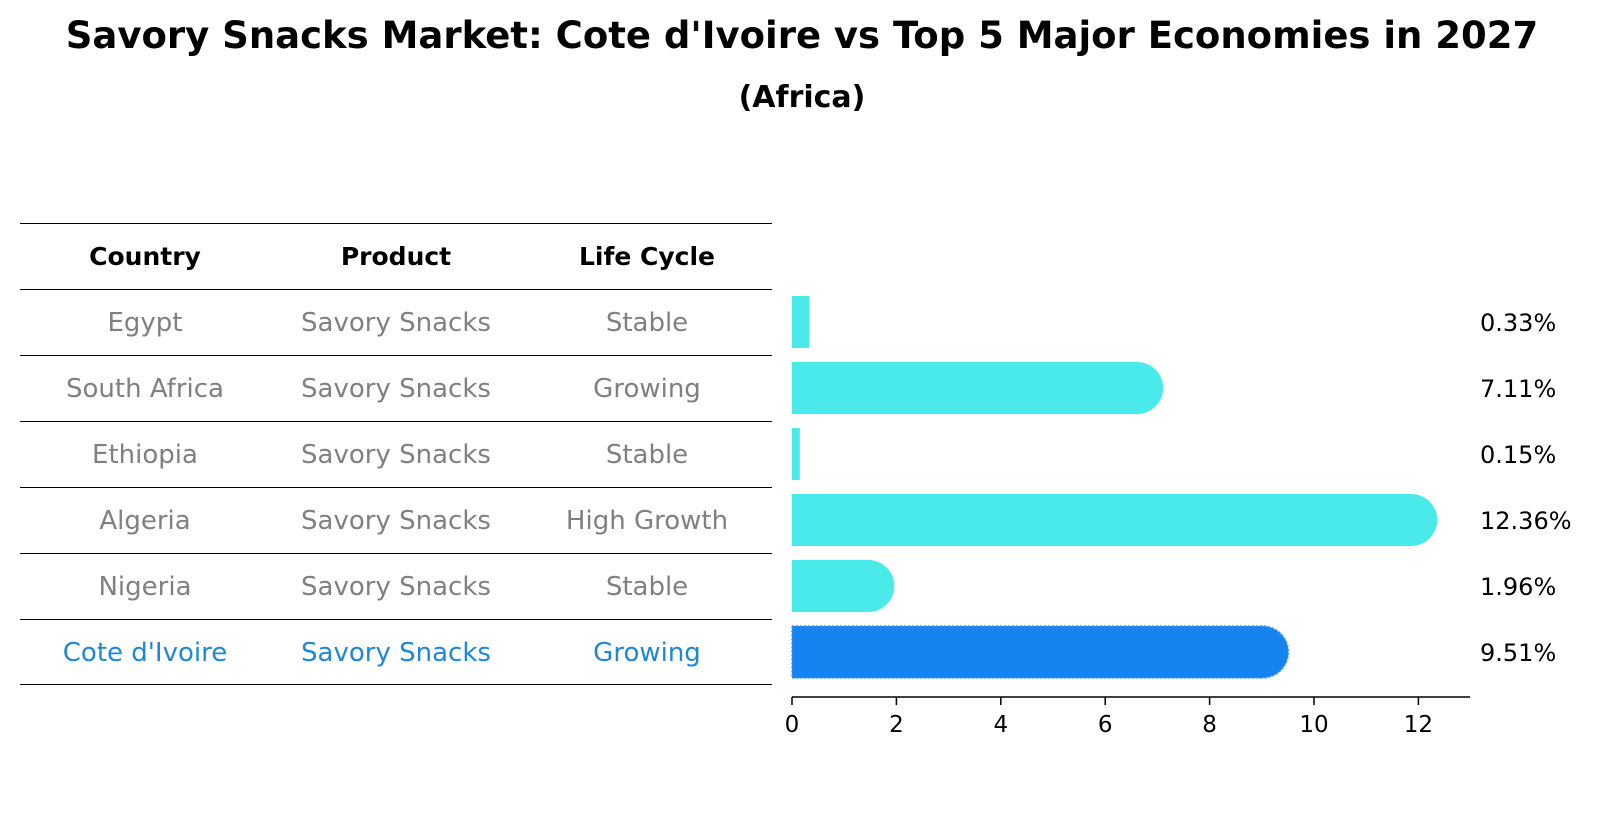 This screenshot has height=823, width=1604. Describe the element at coordinates (896, 725) in the screenshot. I see `x-tick-label: 2` at that location.